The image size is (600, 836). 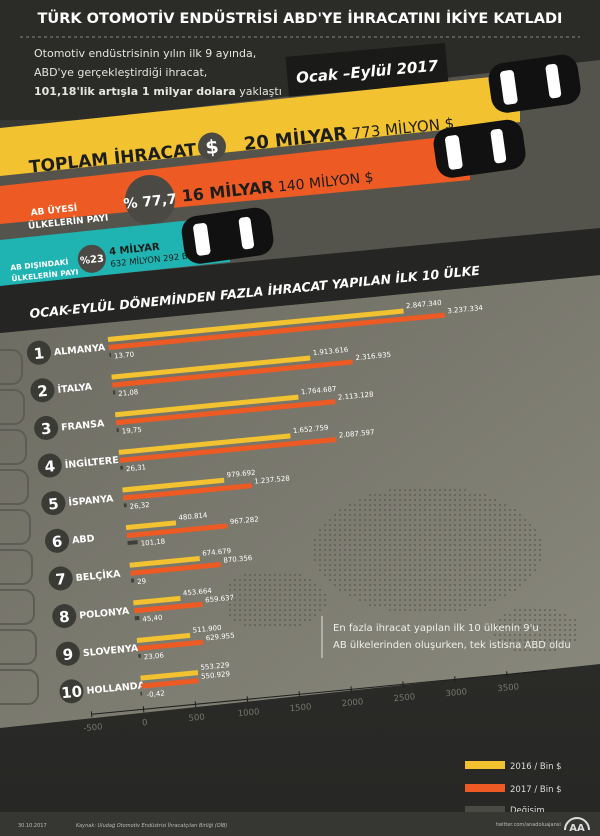 I want to click on rank-number: 7, so click(x=61, y=579).